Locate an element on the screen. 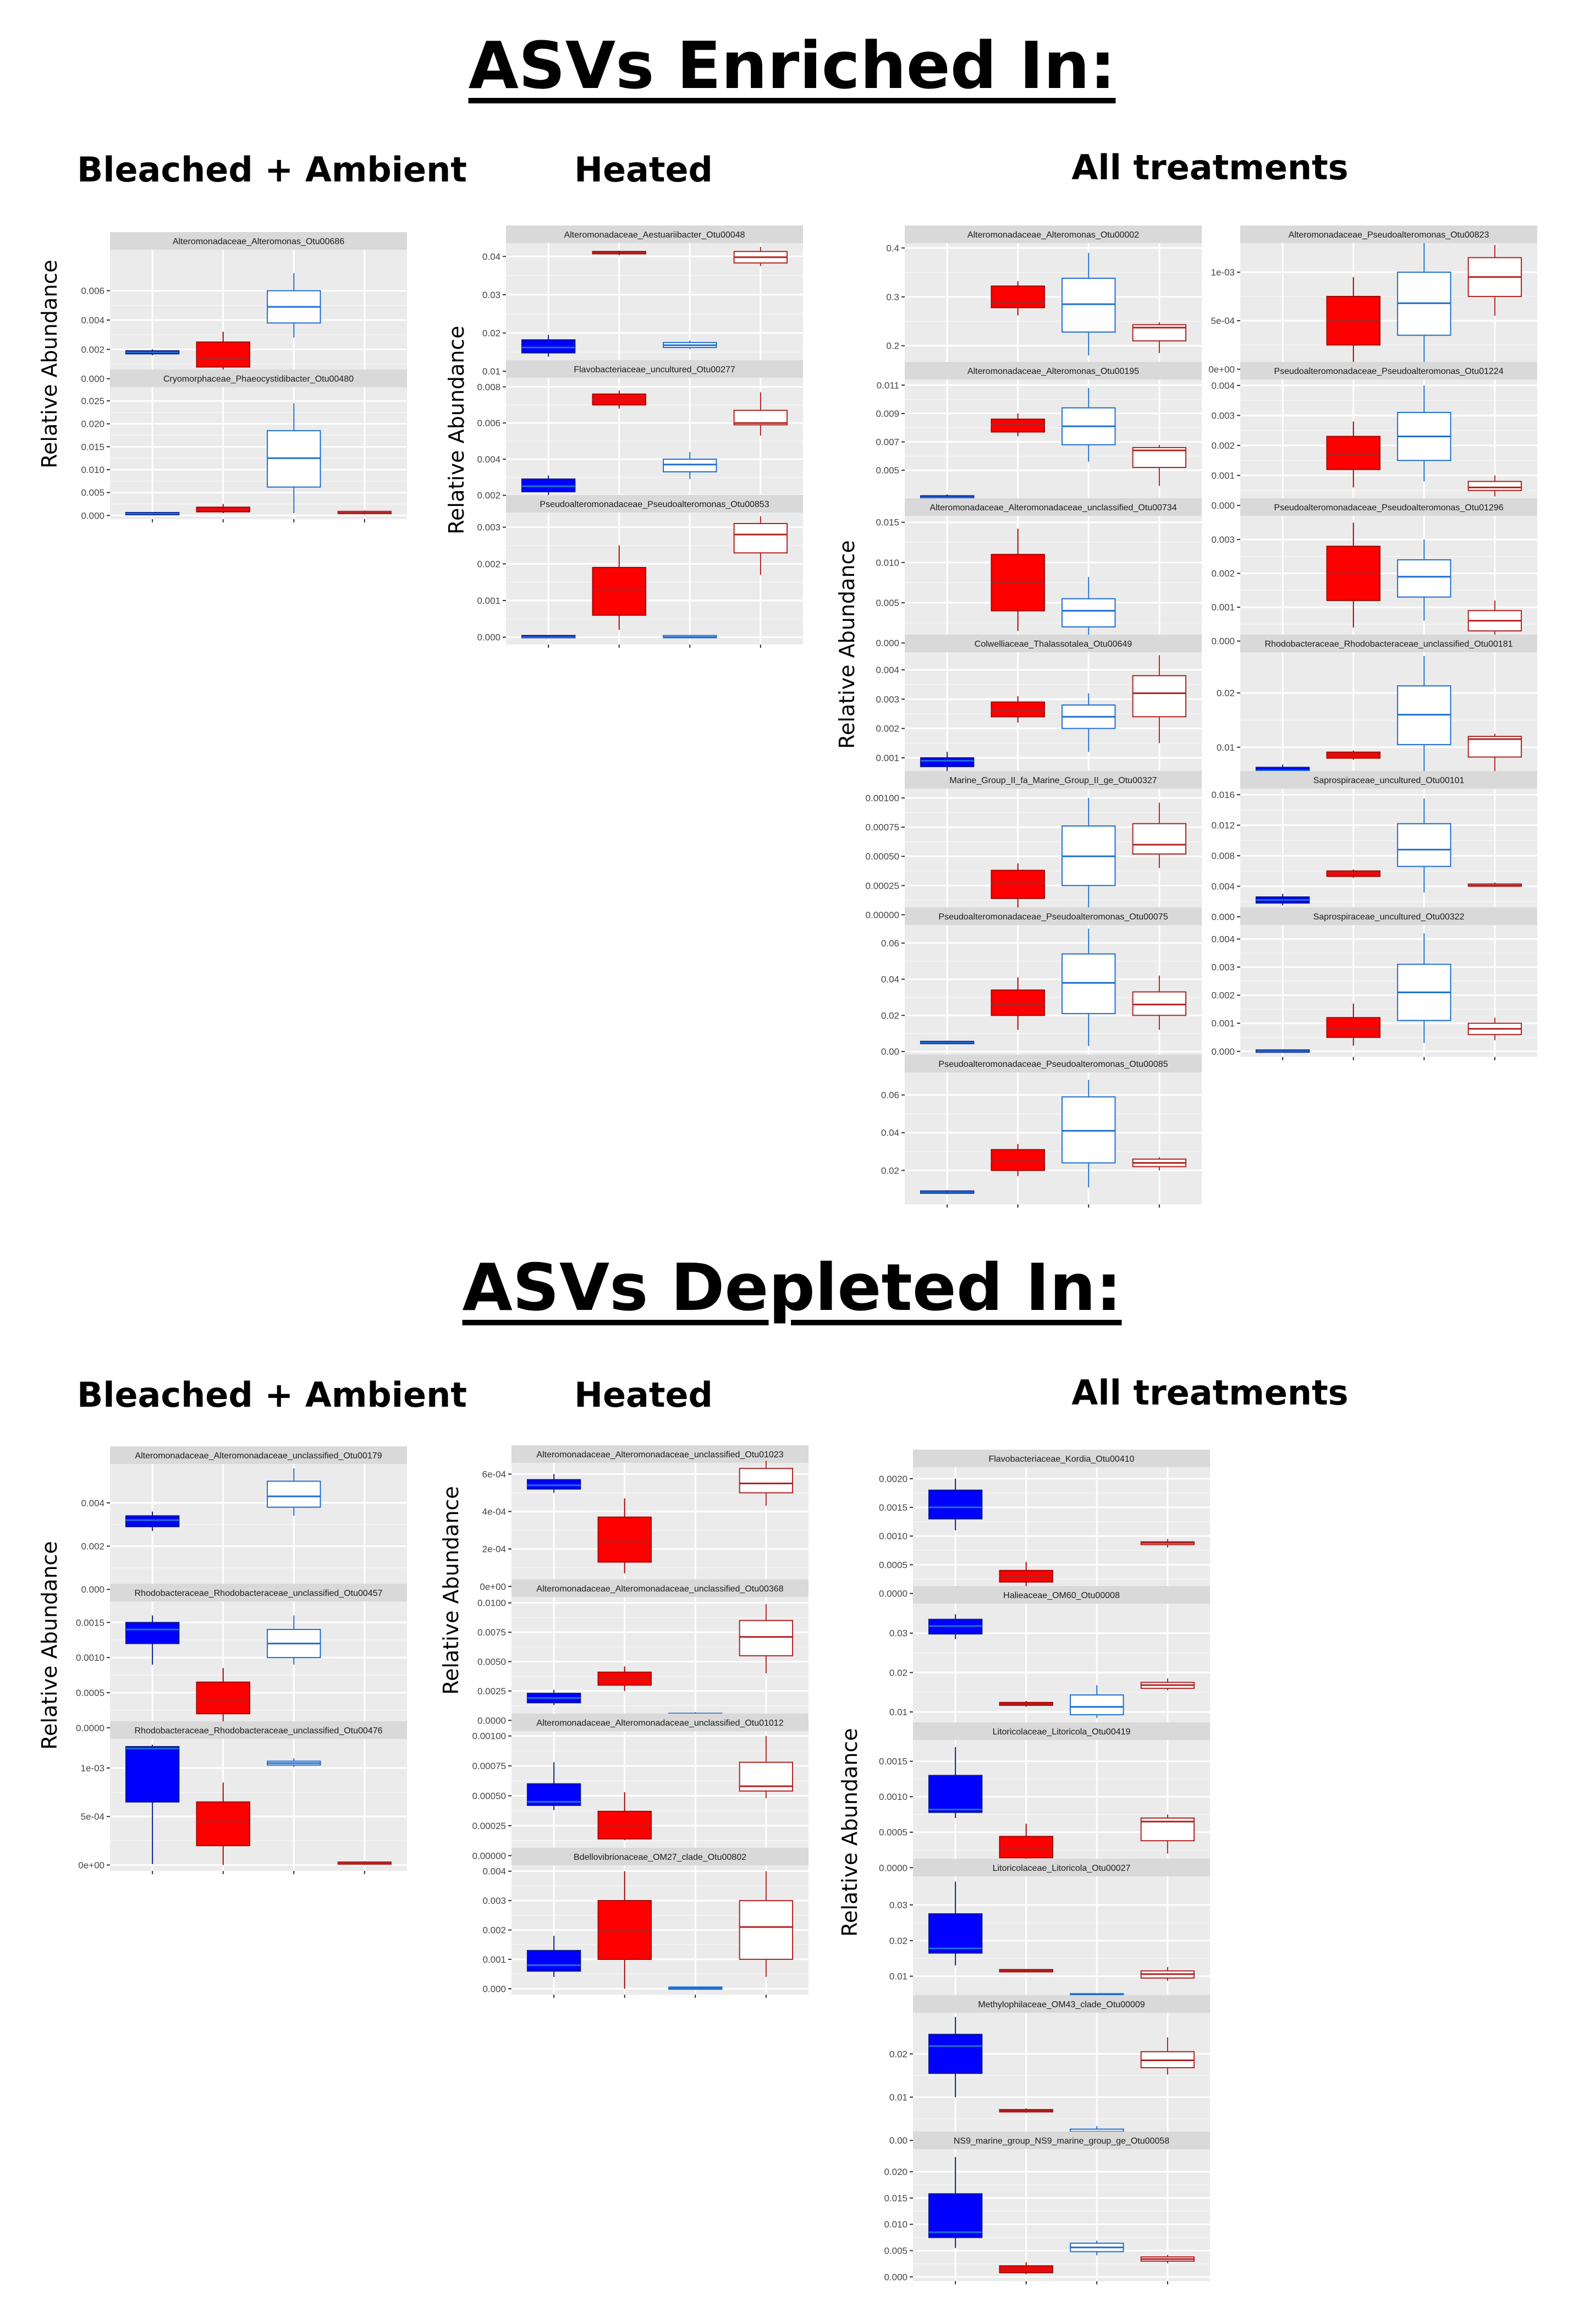 This screenshot has width=1584, height=2324. panel-title: Litoricolaceae_Litoricola_Otu00027 is located at coordinates (1062, 1869).